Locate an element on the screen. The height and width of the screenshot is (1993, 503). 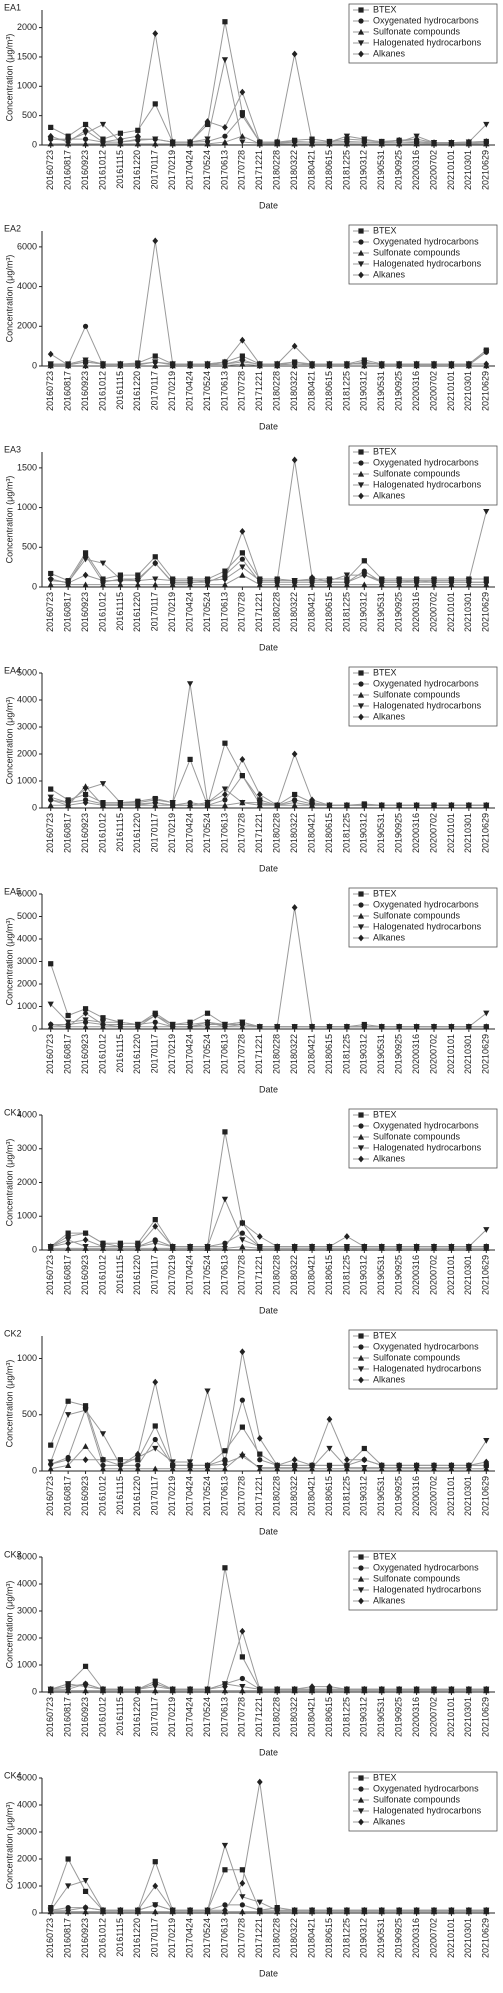
x-tick-label: 20160923 is located at coordinates (85, 1938).